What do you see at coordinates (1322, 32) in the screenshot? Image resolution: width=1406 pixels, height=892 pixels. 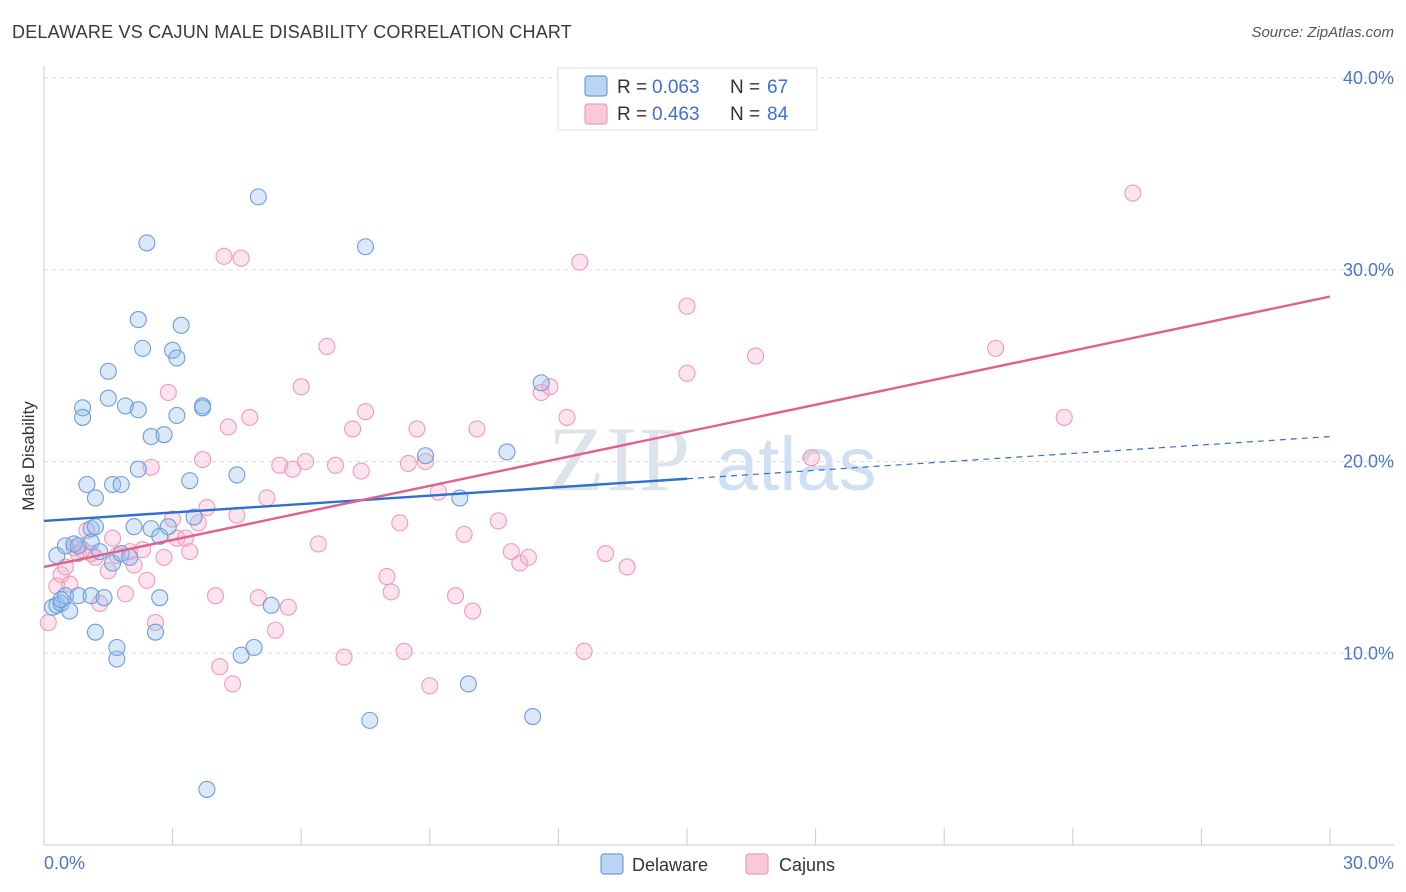 I see `source-label: Source: ZipAtlas.com` at bounding box center [1322, 32].